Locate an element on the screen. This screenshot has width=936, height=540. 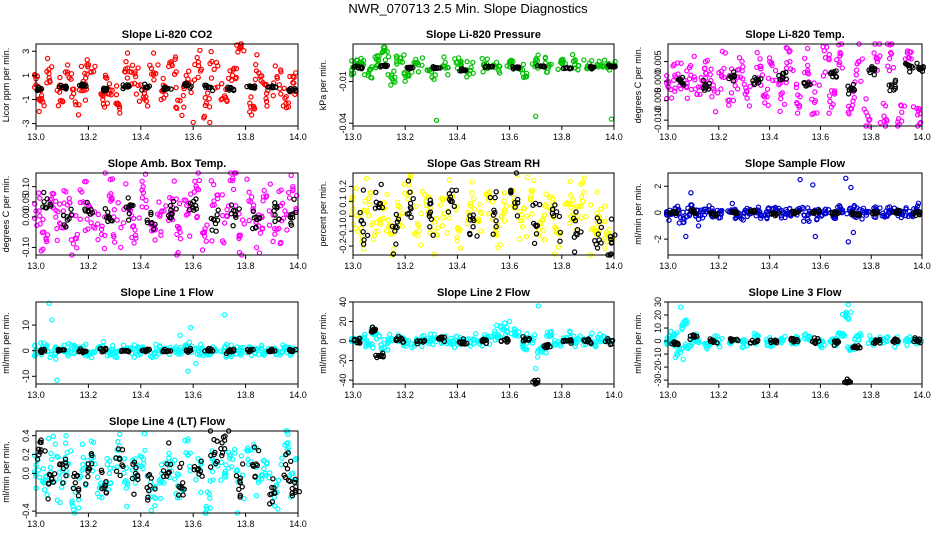
plot-frame is located at coordinates (483, 214).